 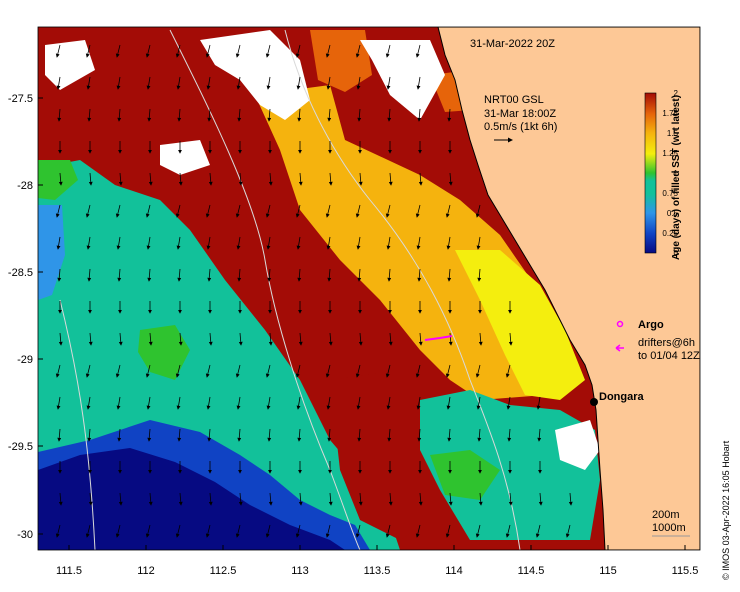 What do you see at coordinates (377, 561) in the screenshot?
I see `lon-tick-labels: 111.5 112 112.5 113 113.5 114 114.5 115 115.5` at bounding box center [377, 561].